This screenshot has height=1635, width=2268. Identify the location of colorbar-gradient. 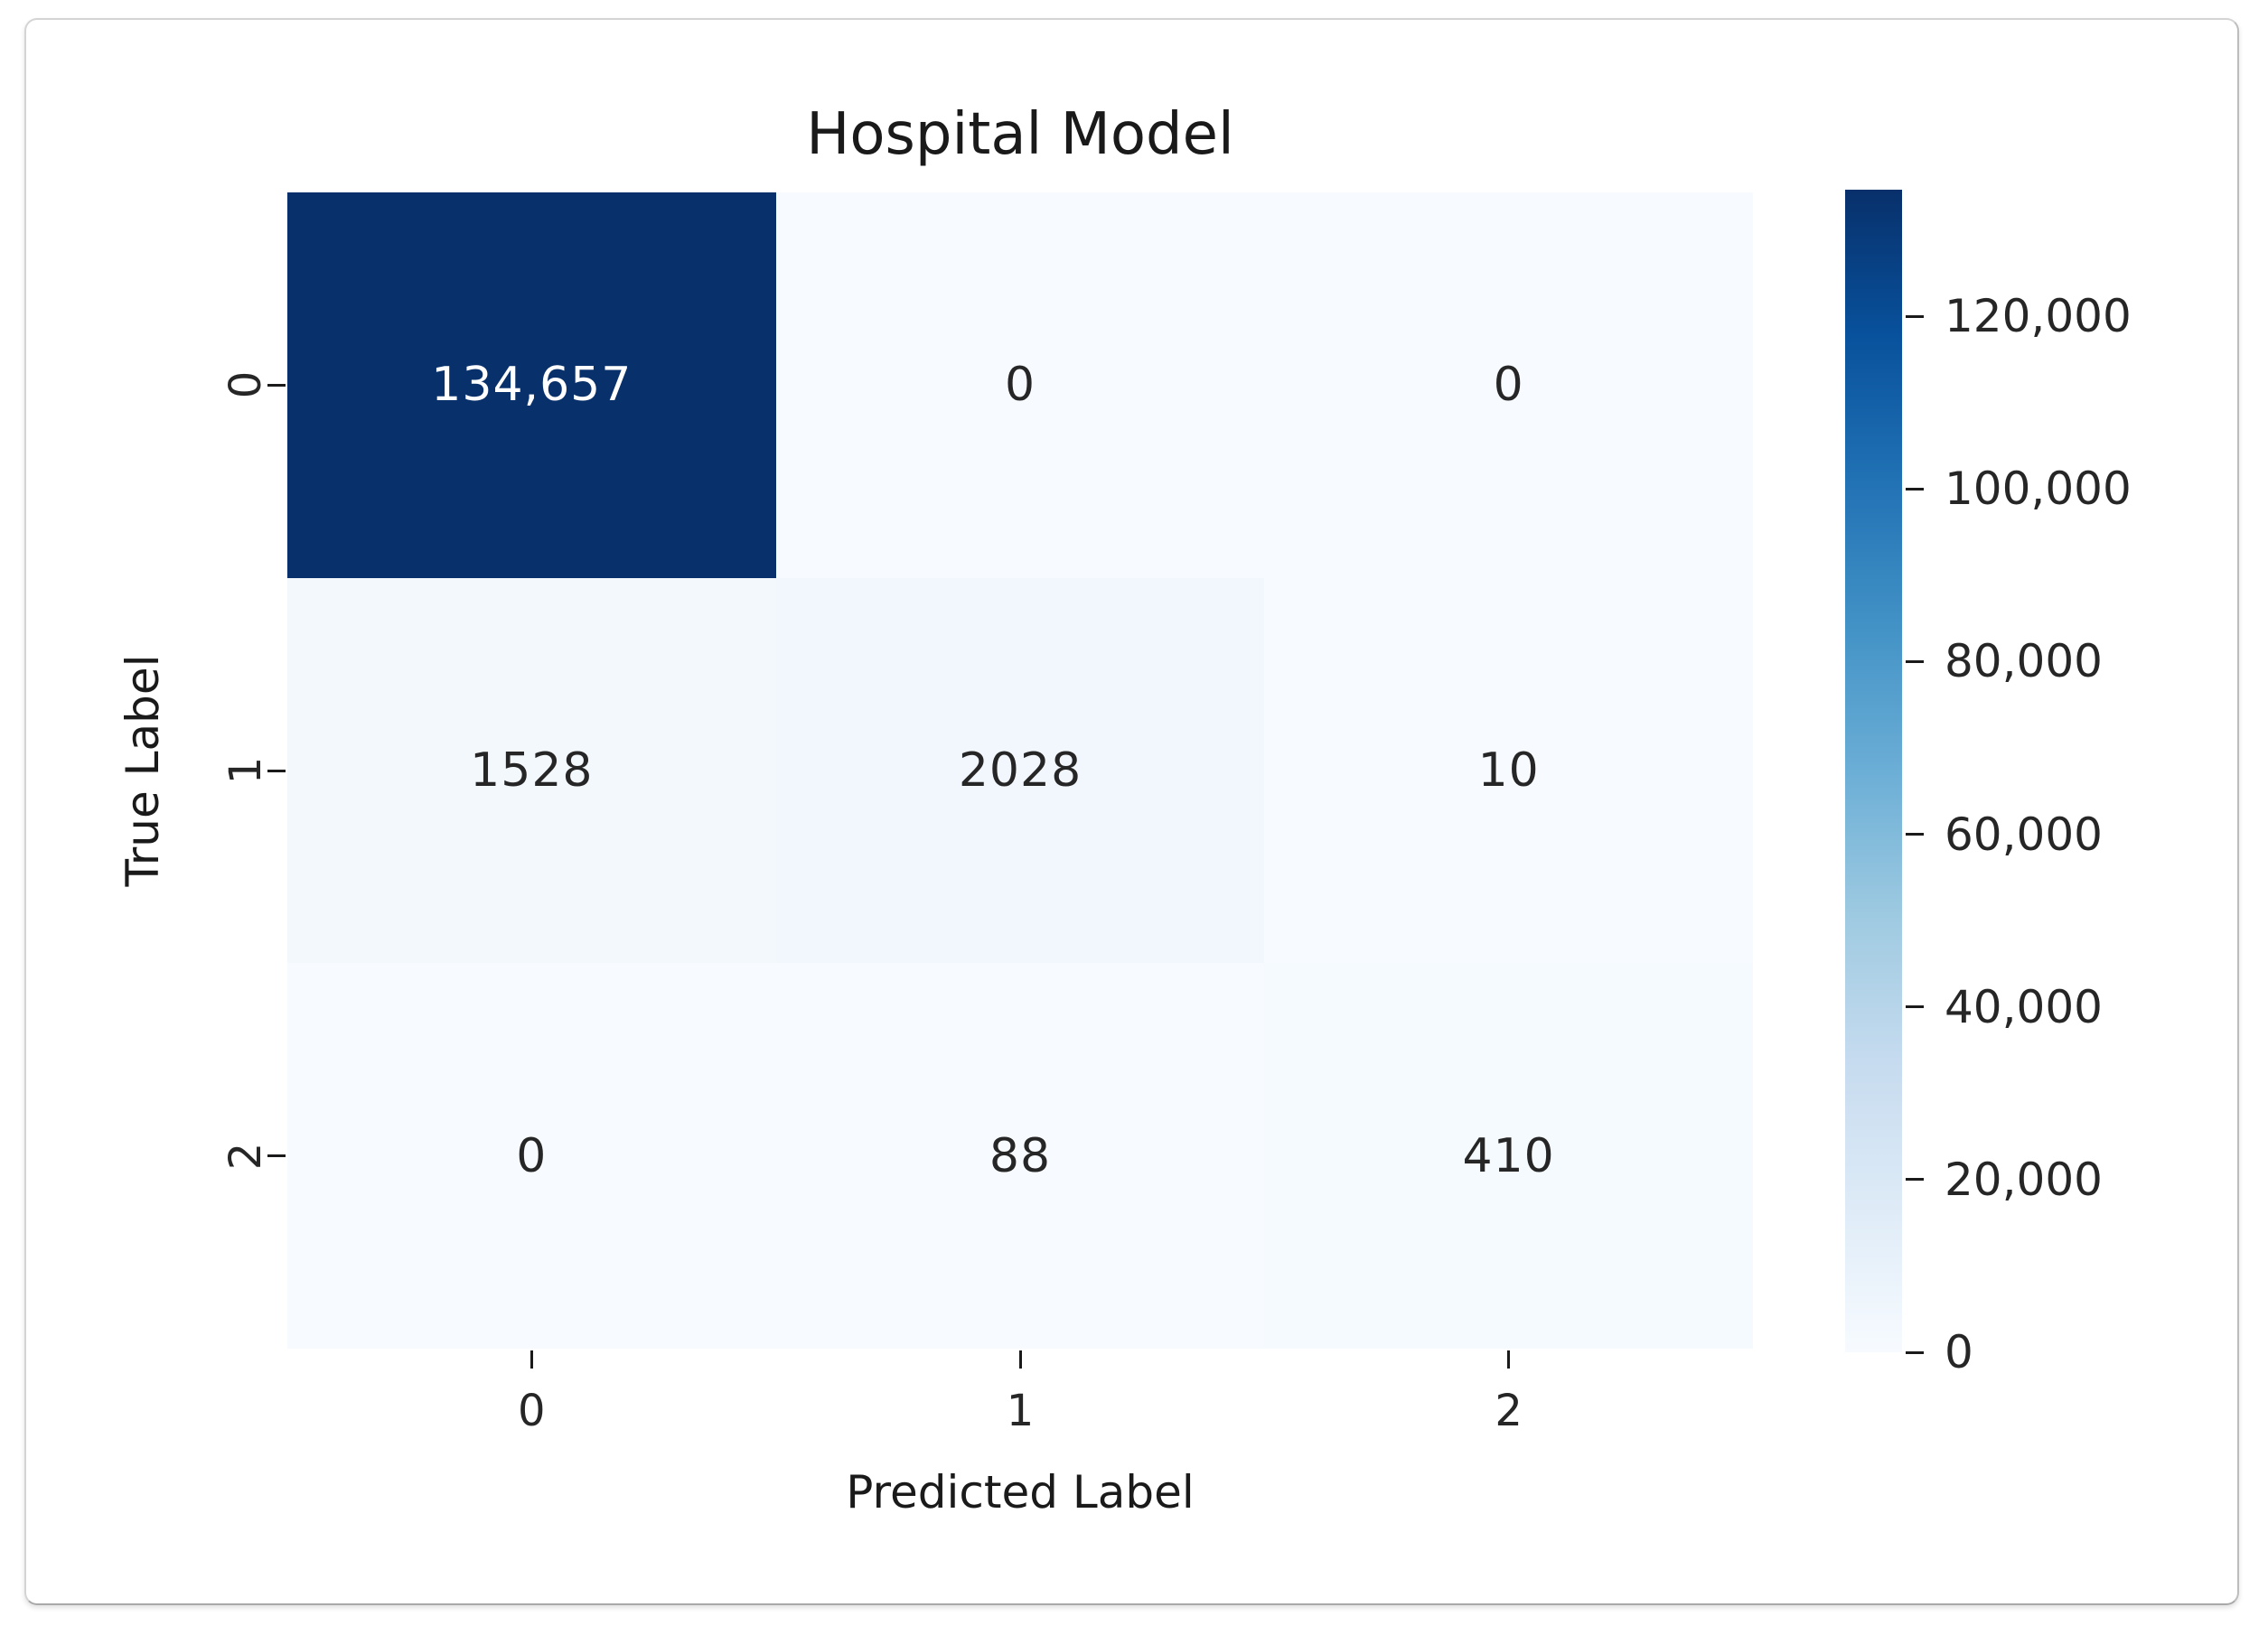
(1873, 771).